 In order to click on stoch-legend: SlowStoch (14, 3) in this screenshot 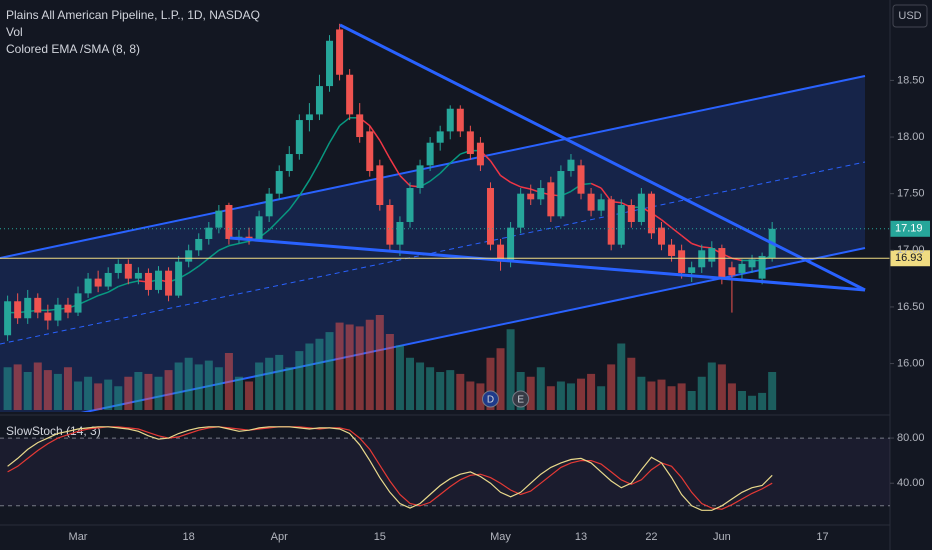, I will do `click(53, 431)`.